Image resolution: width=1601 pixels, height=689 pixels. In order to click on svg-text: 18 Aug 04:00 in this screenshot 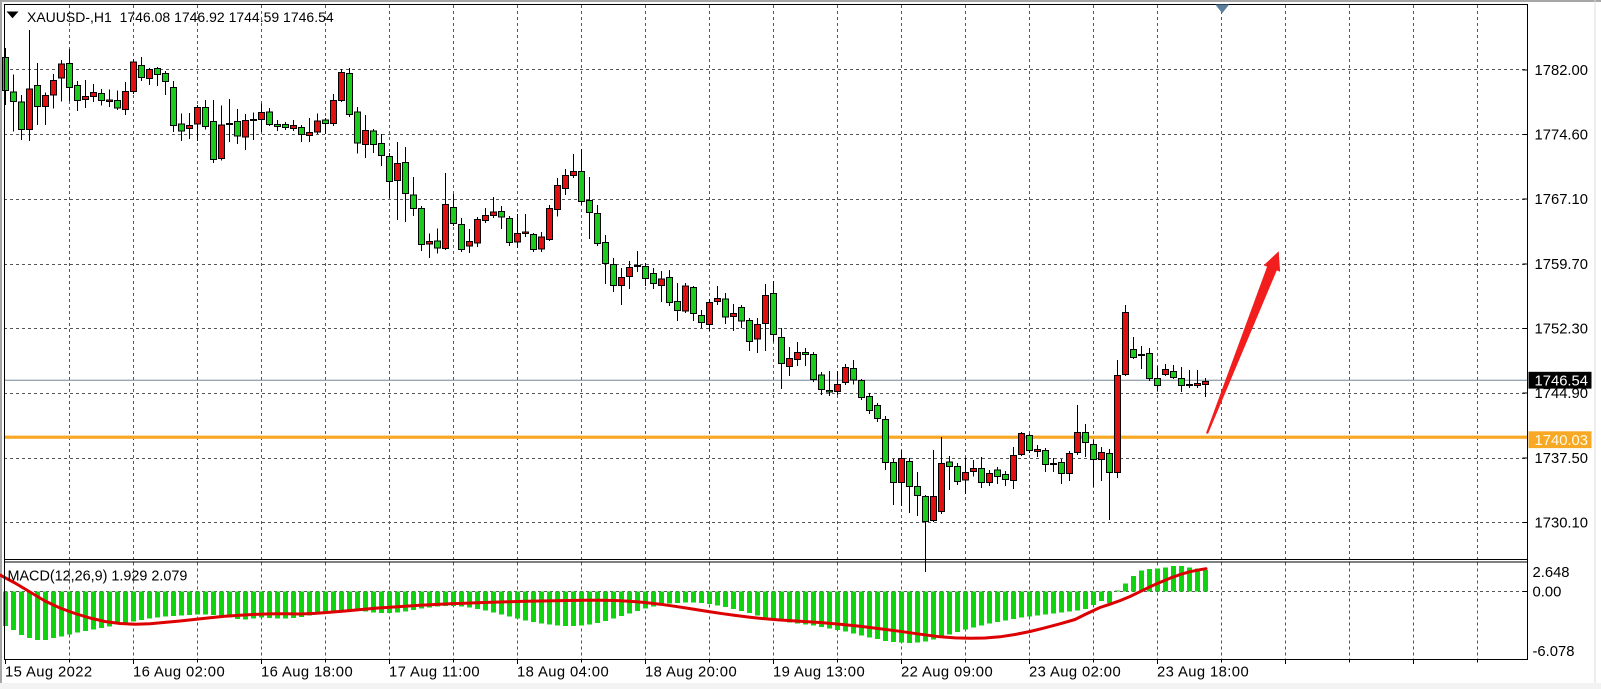, I will do `click(563, 673)`.